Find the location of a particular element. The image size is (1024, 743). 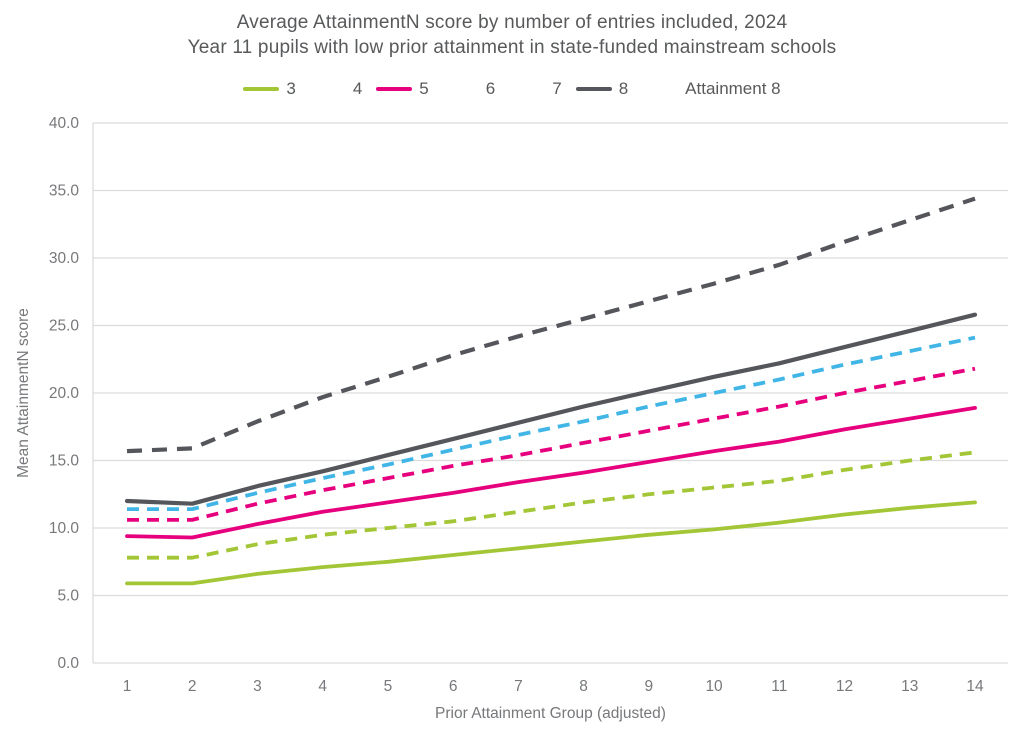

legend-item-attainment-8: Attainment 8 is located at coordinates (711, 89).